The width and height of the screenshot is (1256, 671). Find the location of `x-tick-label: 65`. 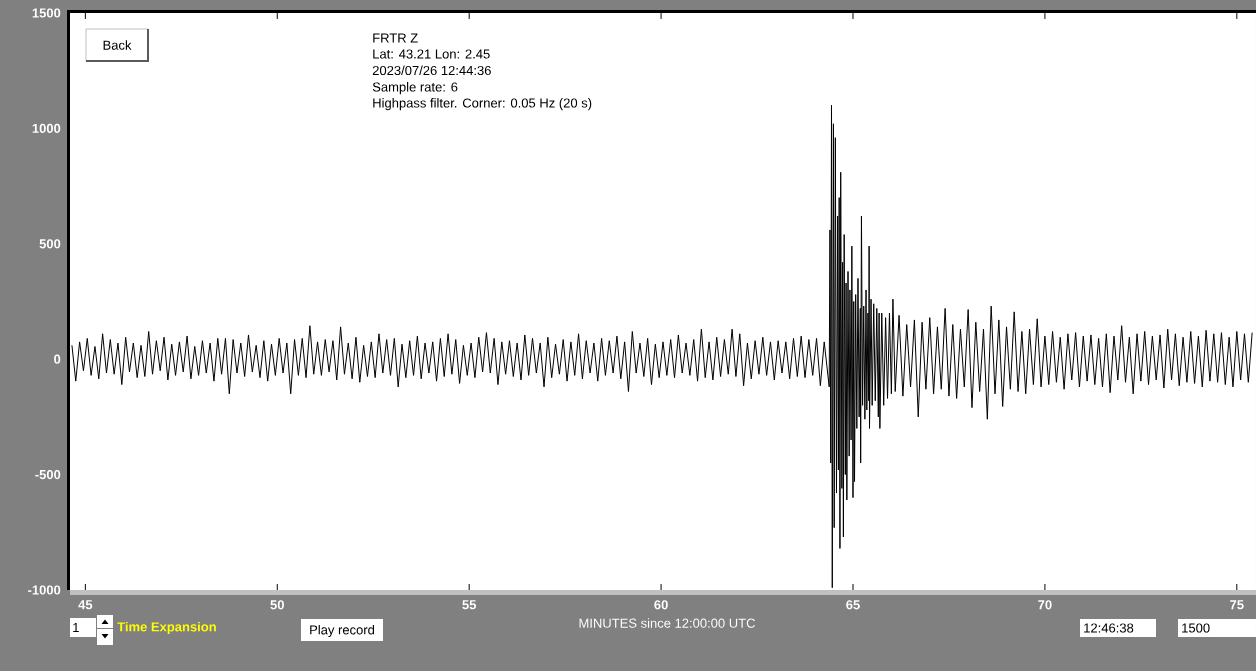

x-tick-label: 65 is located at coordinates (853, 605).